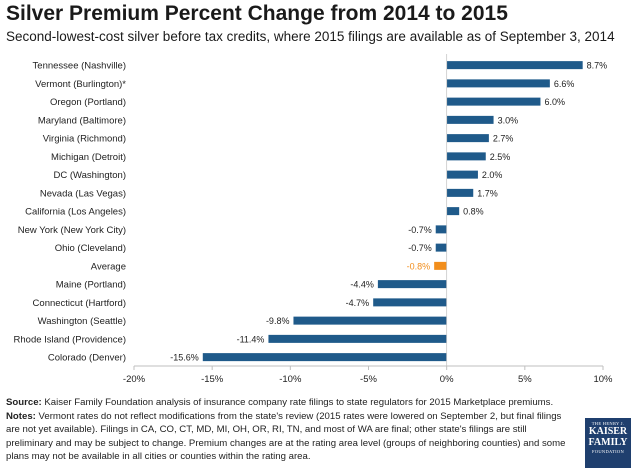 The width and height of the screenshot is (637, 473). I want to click on category-label: Virginia (Richmond), so click(84, 139).